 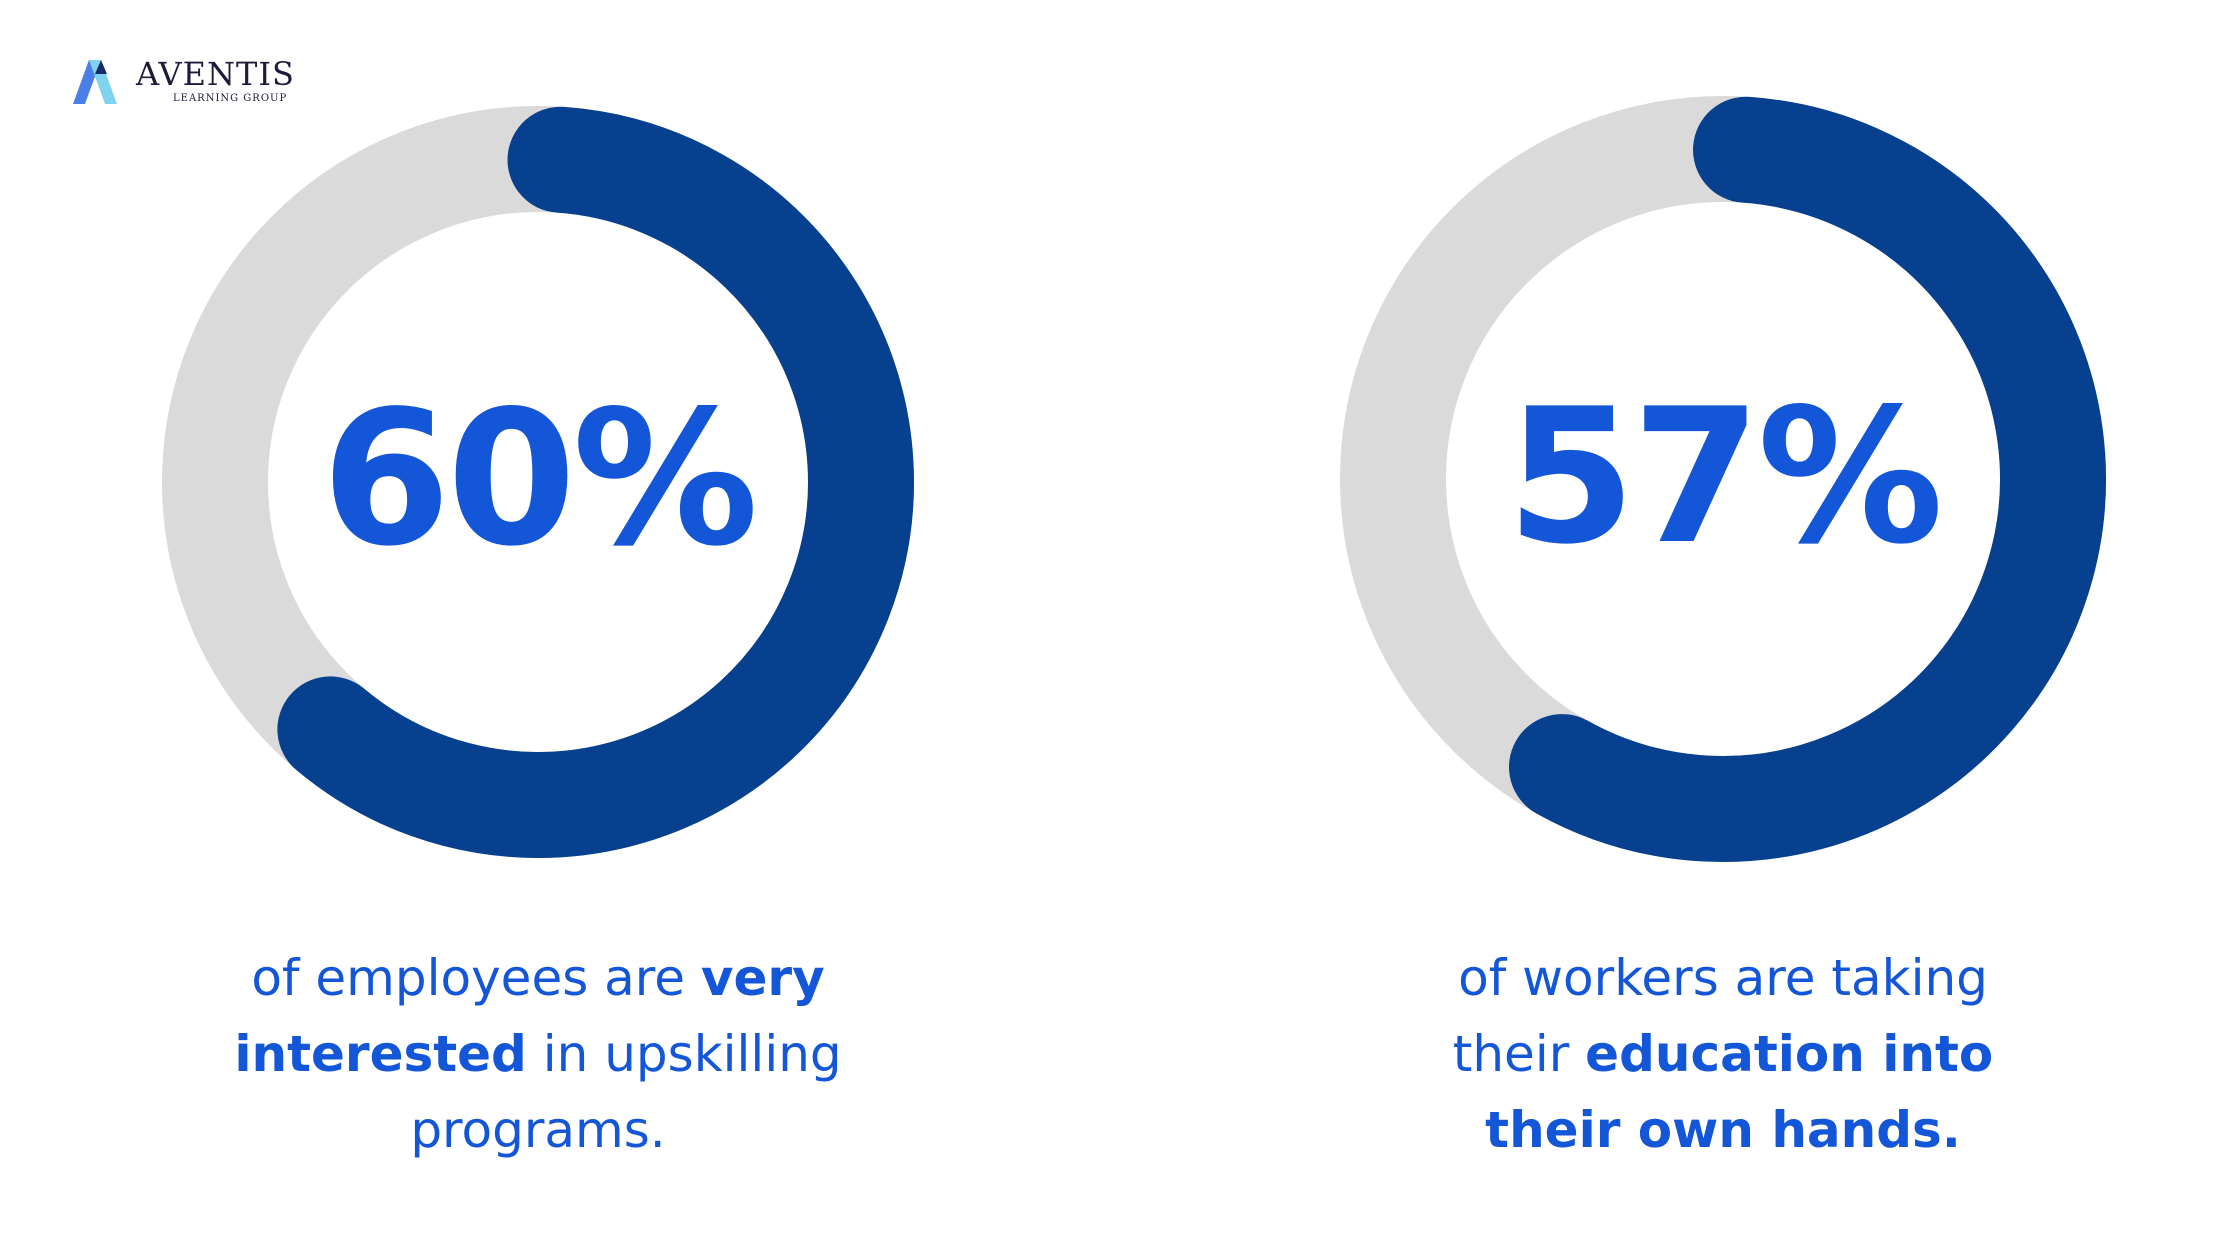 I want to click on aventis-logo-mark-icon, so click(x=95, y=82).